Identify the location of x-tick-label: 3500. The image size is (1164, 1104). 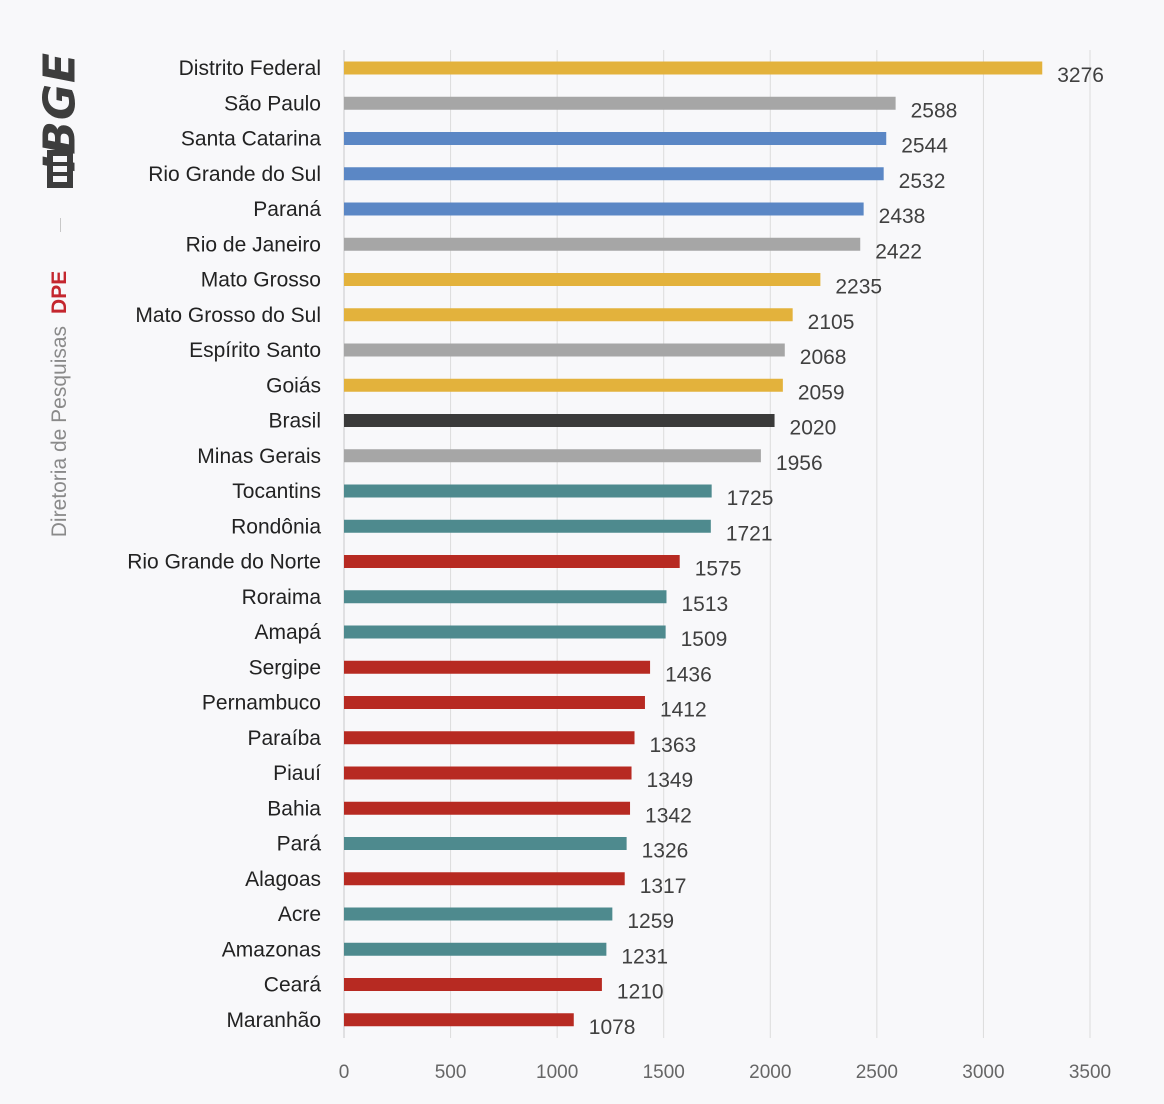
(1090, 1072).